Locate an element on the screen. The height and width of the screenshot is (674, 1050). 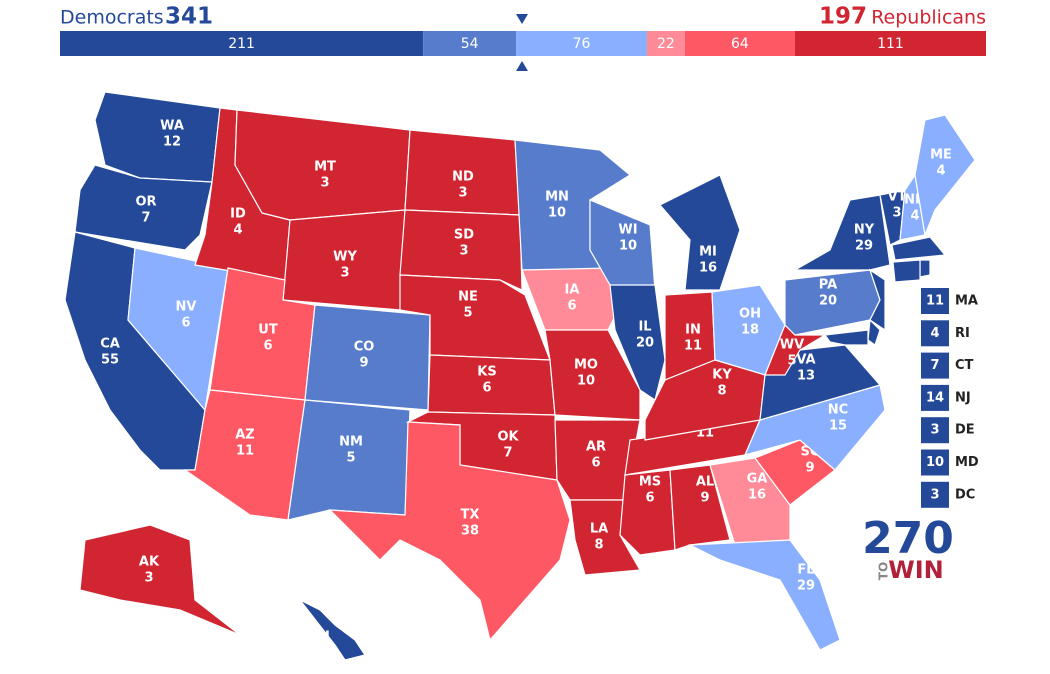
small-state-ev: 11 is located at coordinates (935, 301).